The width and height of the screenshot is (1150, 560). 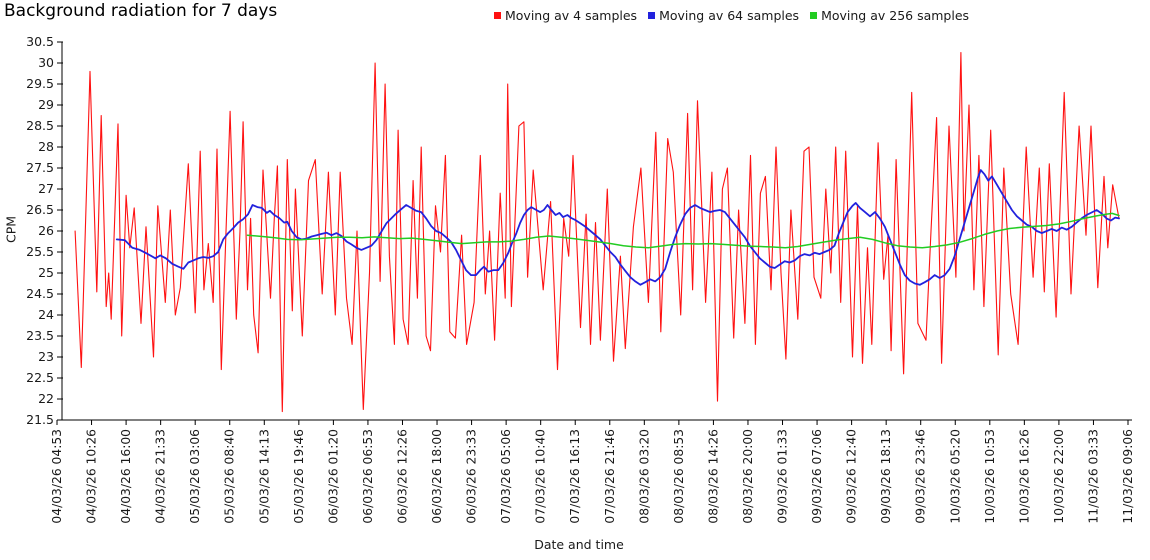 What do you see at coordinates (40, 83) in the screenshot?
I see `svg-text: 29.5` at bounding box center [40, 83].